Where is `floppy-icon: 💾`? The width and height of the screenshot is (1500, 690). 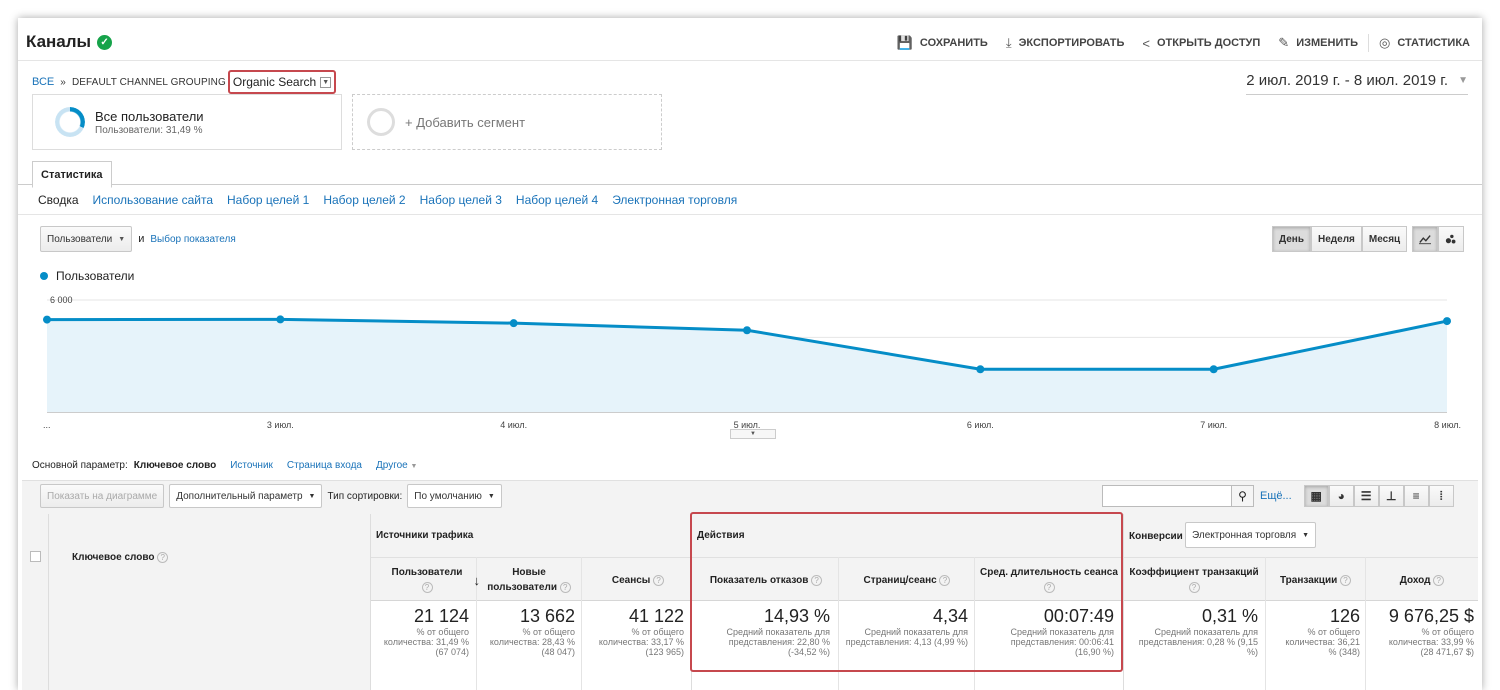 floppy-icon: 💾 is located at coordinates (904, 42).